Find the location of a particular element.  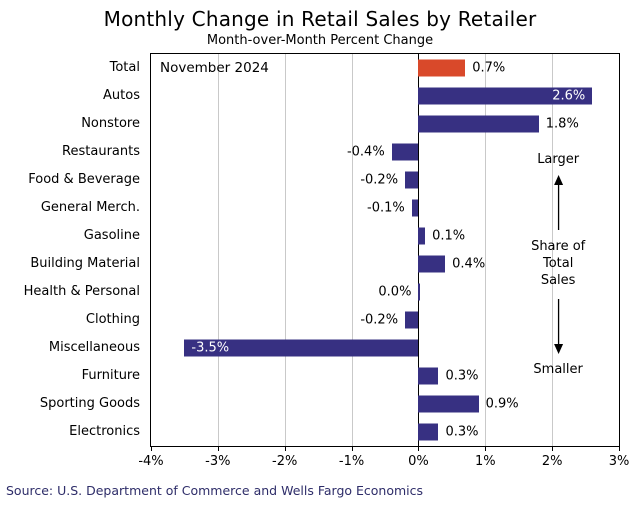

bar-building-material is located at coordinates (432, 264).